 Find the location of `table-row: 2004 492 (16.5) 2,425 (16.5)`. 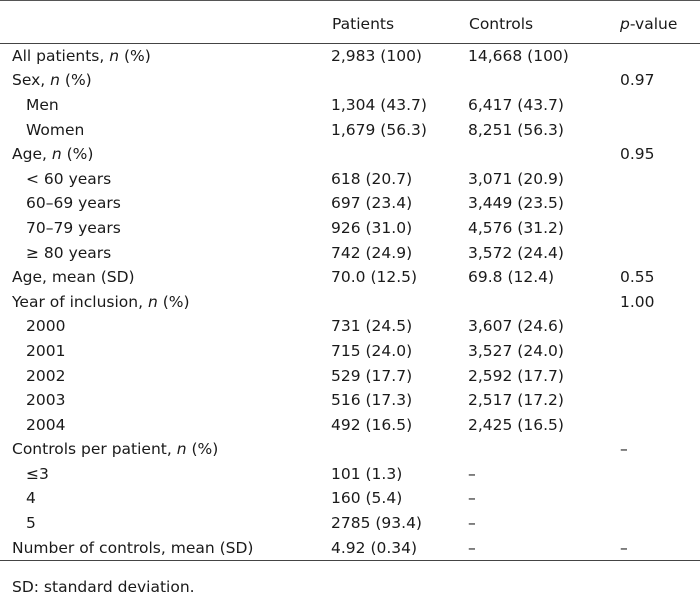

table-row: 2004 492 (16.5) 2,425 (16.5) is located at coordinates (350, 424).